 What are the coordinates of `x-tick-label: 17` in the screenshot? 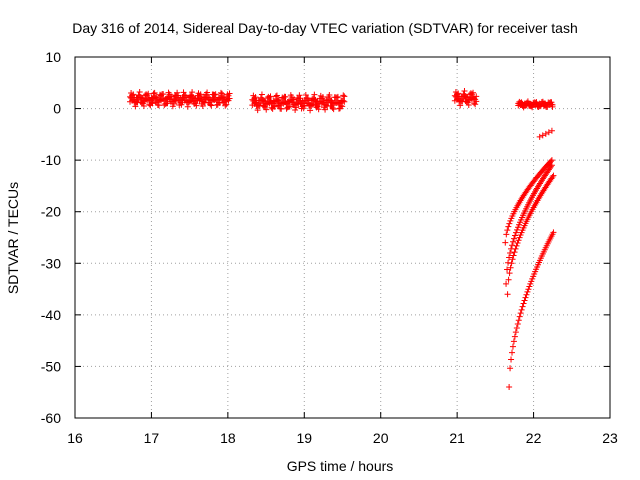 It's located at (152, 438).